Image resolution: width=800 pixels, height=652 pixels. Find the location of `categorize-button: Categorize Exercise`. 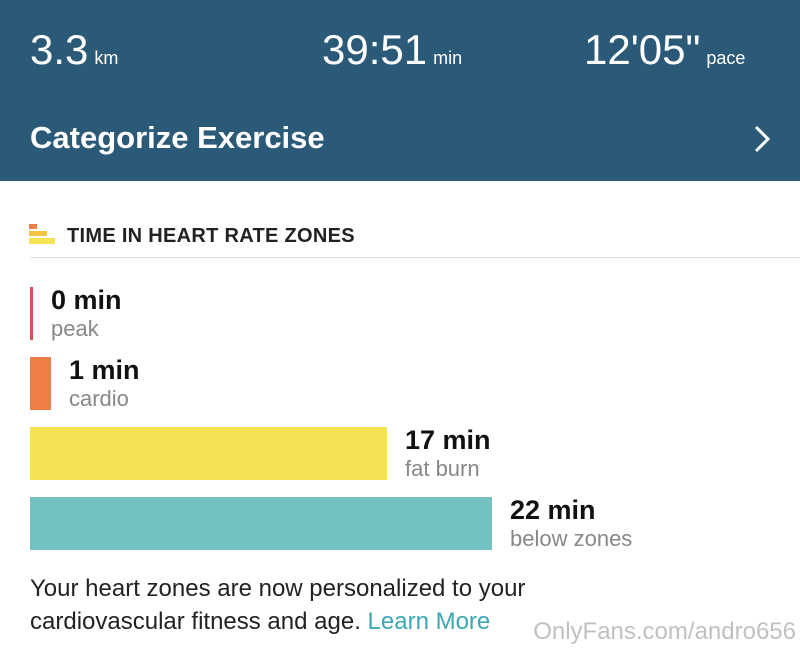

categorize-button: Categorize Exercise is located at coordinates (177, 137).